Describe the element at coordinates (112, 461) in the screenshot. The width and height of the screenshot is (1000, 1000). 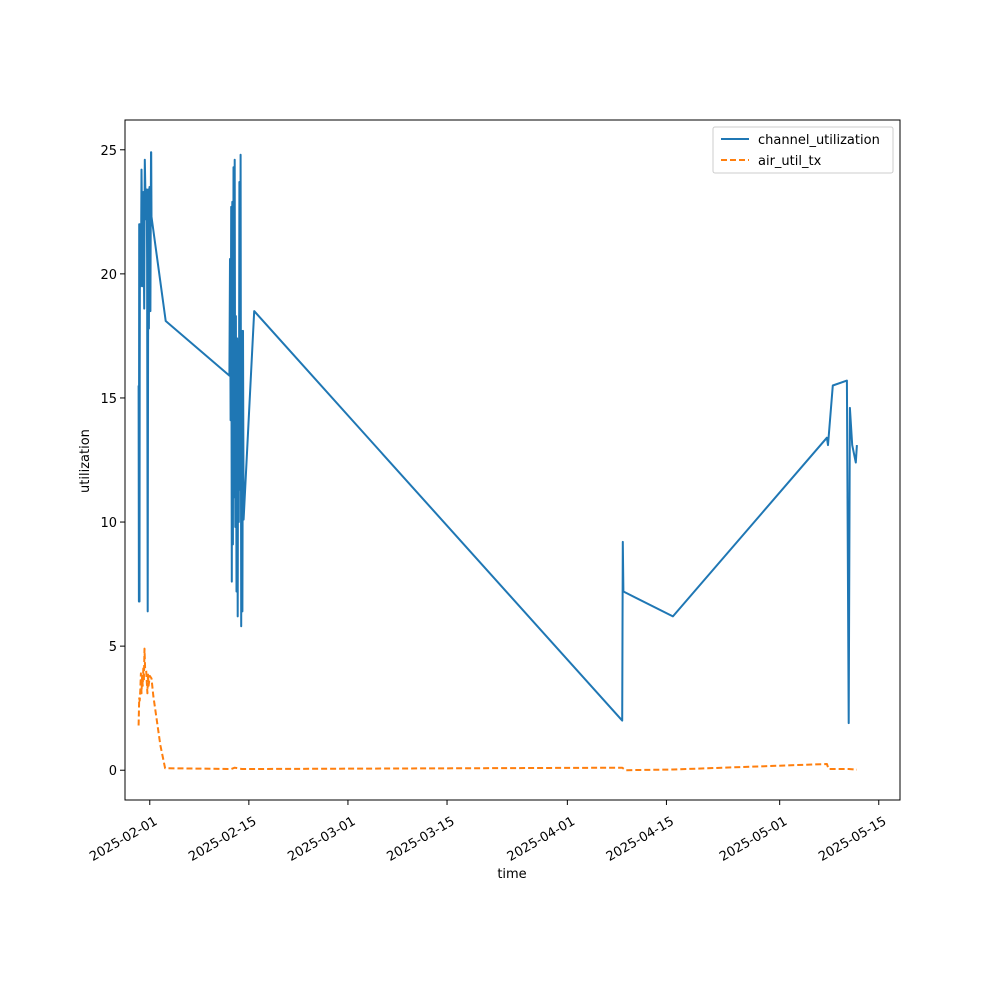
I see `y-axis: 0 5 10 15 20 25` at that location.